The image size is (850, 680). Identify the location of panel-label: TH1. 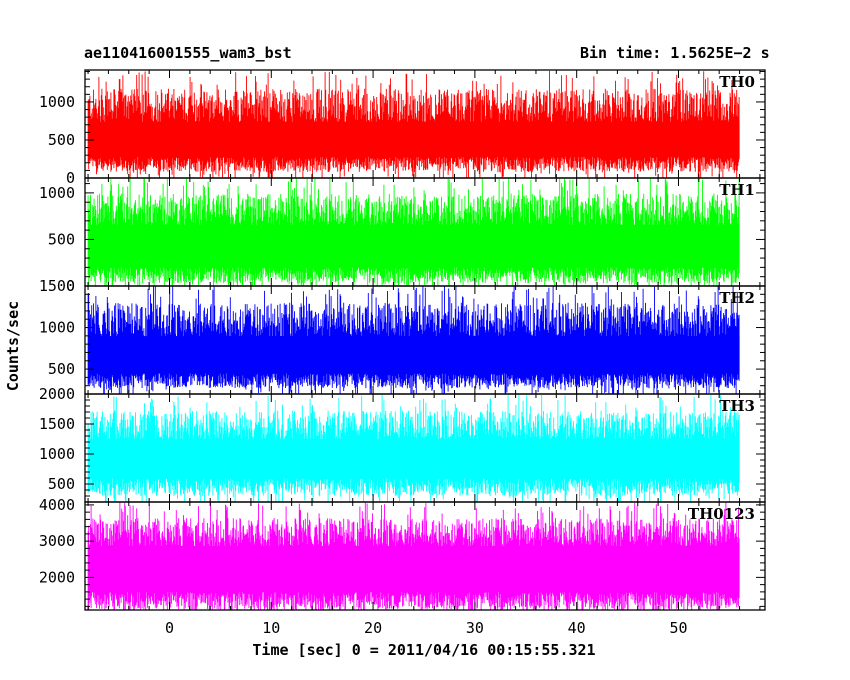
(737, 190).